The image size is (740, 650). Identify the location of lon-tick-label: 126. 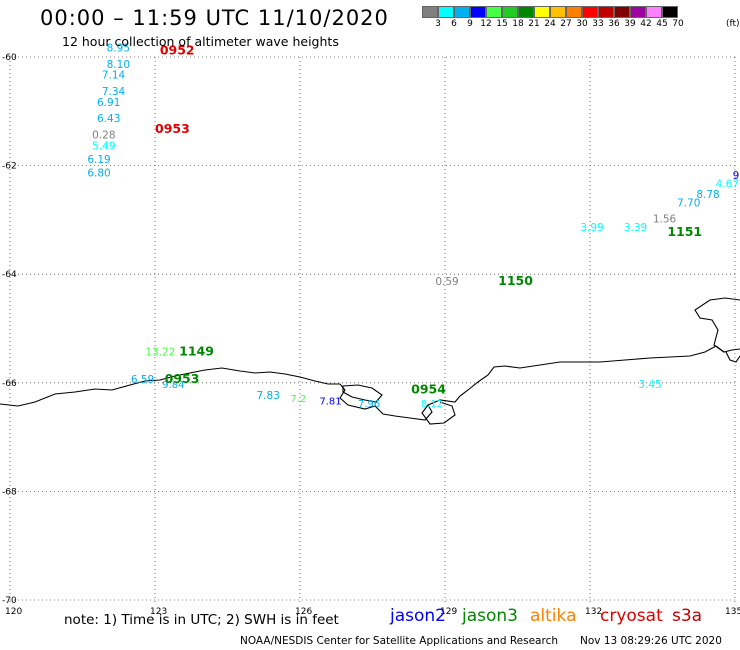
(303, 612).